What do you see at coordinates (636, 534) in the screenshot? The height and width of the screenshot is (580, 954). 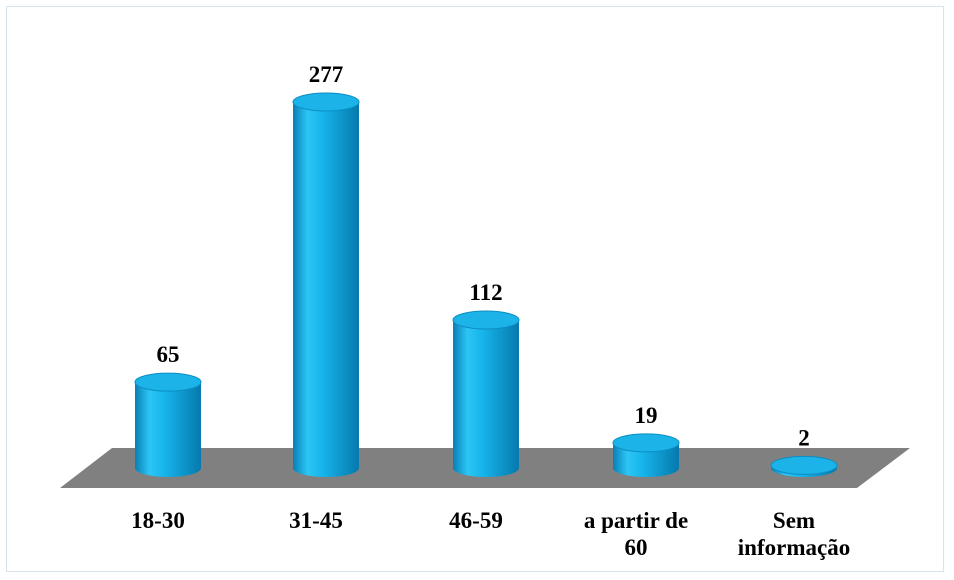 I see `x-tick-label: a partir de 60` at bounding box center [636, 534].